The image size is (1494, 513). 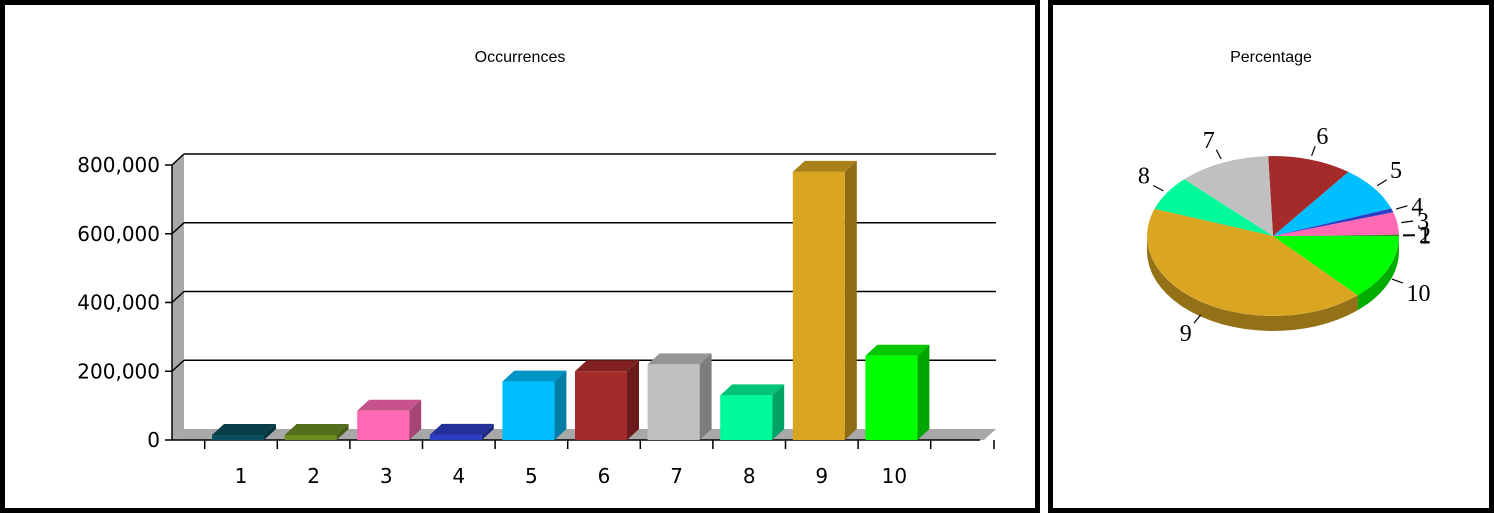 I want to click on y-tick-label: 600,000, so click(x=118, y=234).